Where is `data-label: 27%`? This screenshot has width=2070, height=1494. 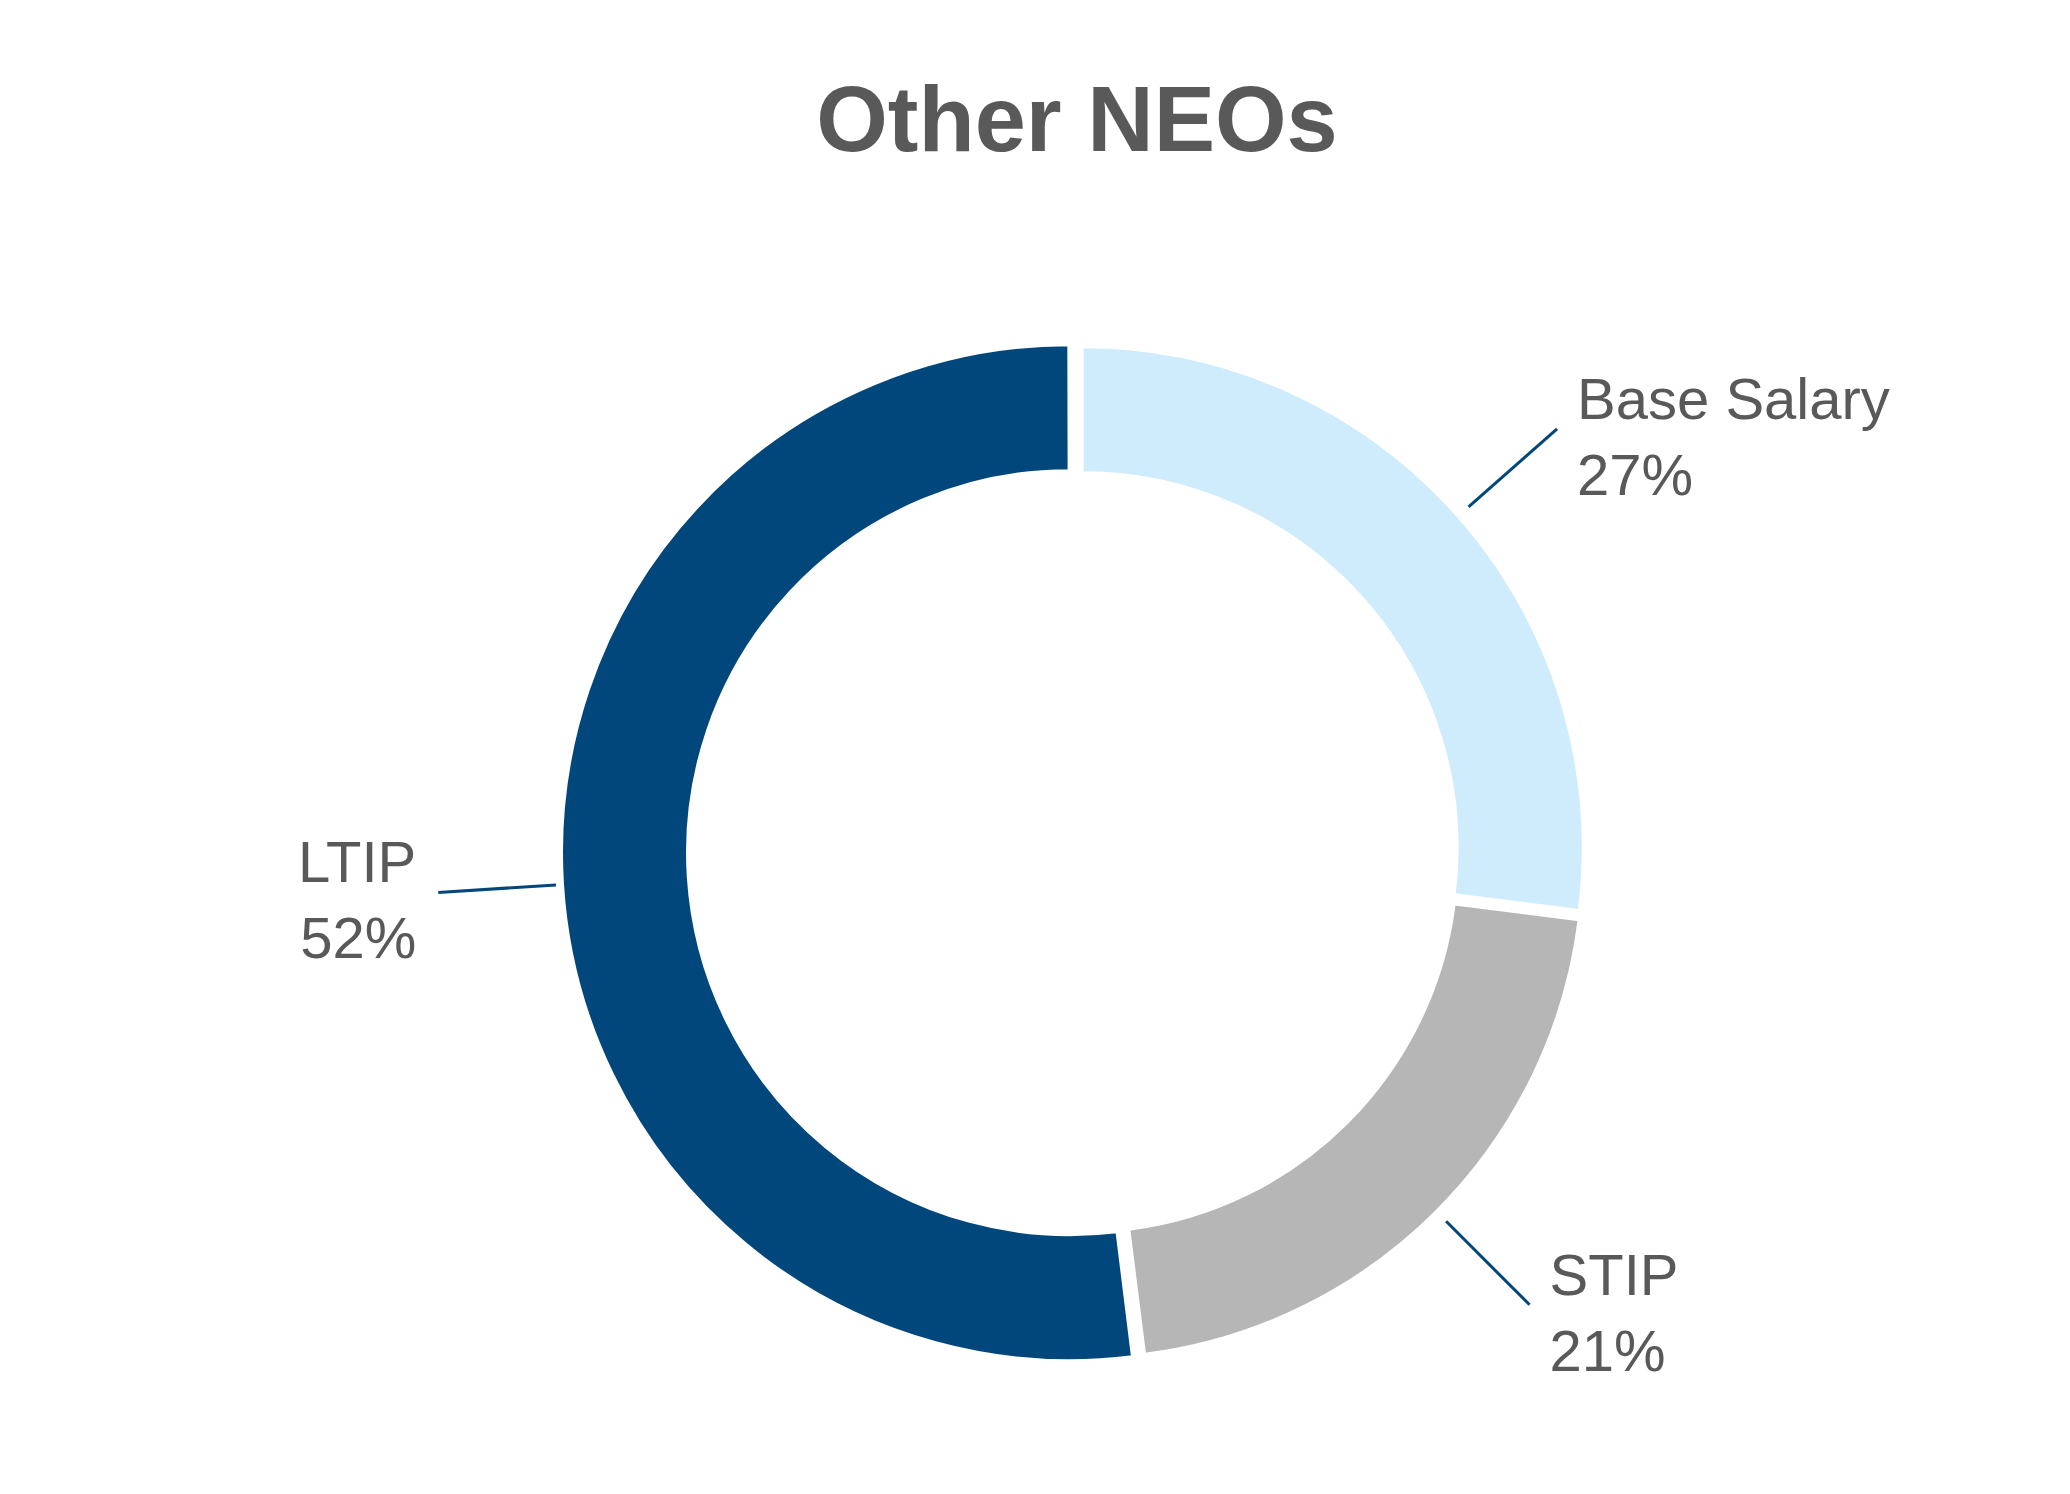 data-label: 27% is located at coordinates (1635, 474).